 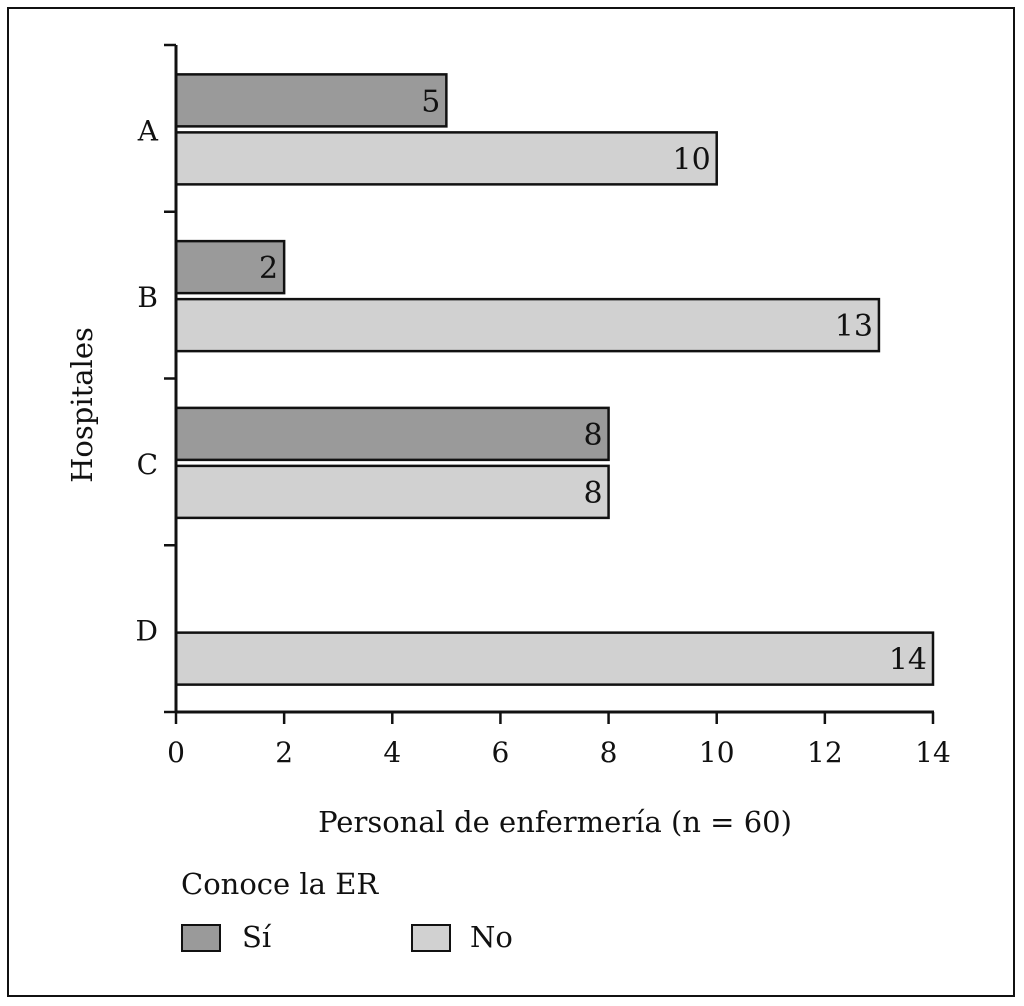 What do you see at coordinates (392, 492) in the screenshot?
I see `bar-c-no` at bounding box center [392, 492].